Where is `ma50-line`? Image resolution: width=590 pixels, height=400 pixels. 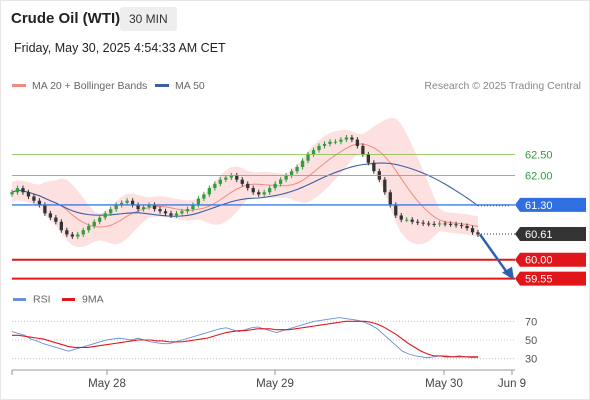
ma50-line is located at coordinates (245, 189).